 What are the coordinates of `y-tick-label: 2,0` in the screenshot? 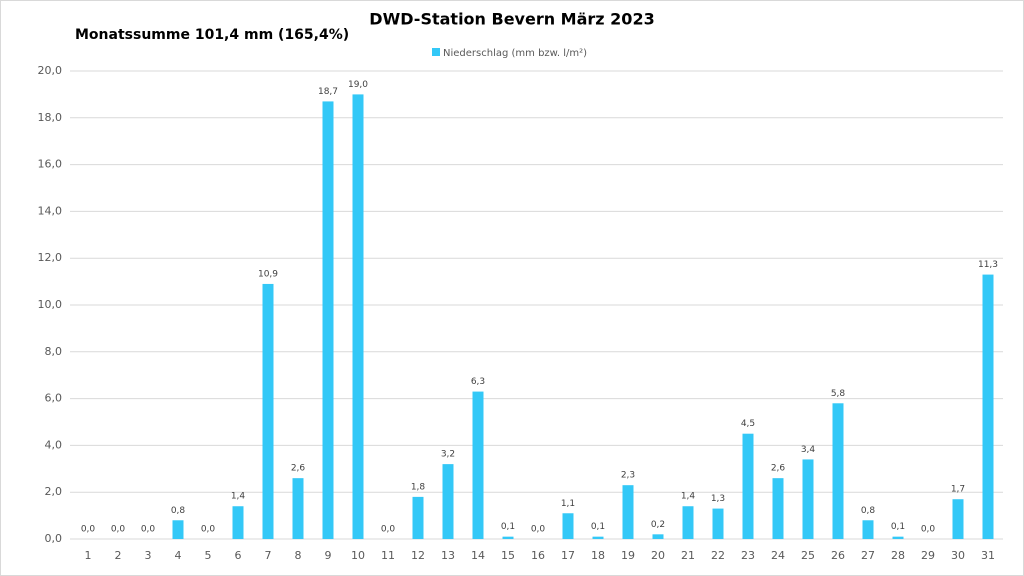 It's located at (54, 491).